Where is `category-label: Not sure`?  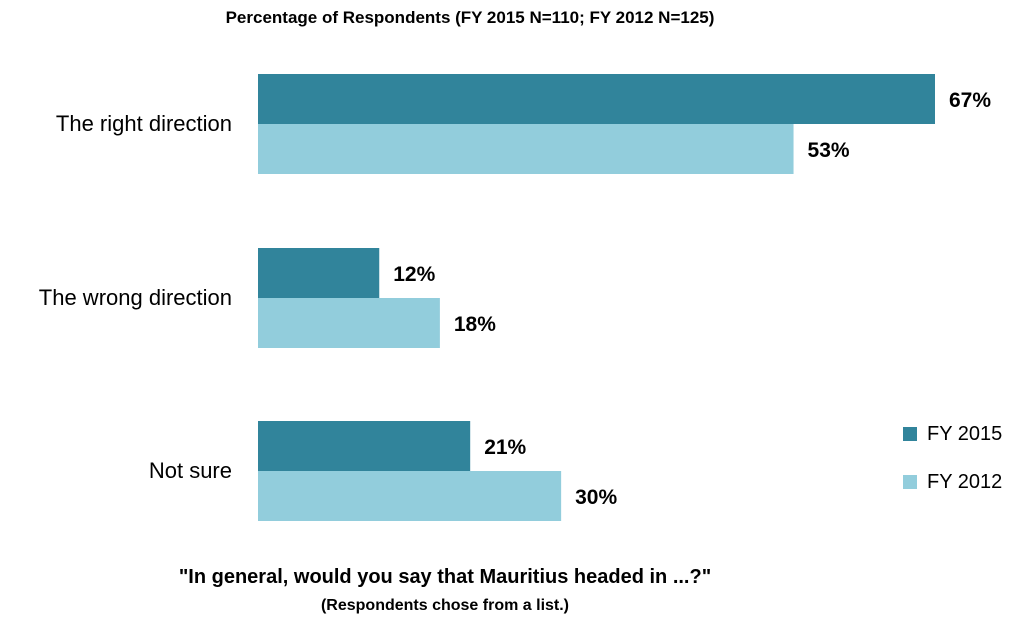
category-label: Not sure is located at coordinates (190, 470).